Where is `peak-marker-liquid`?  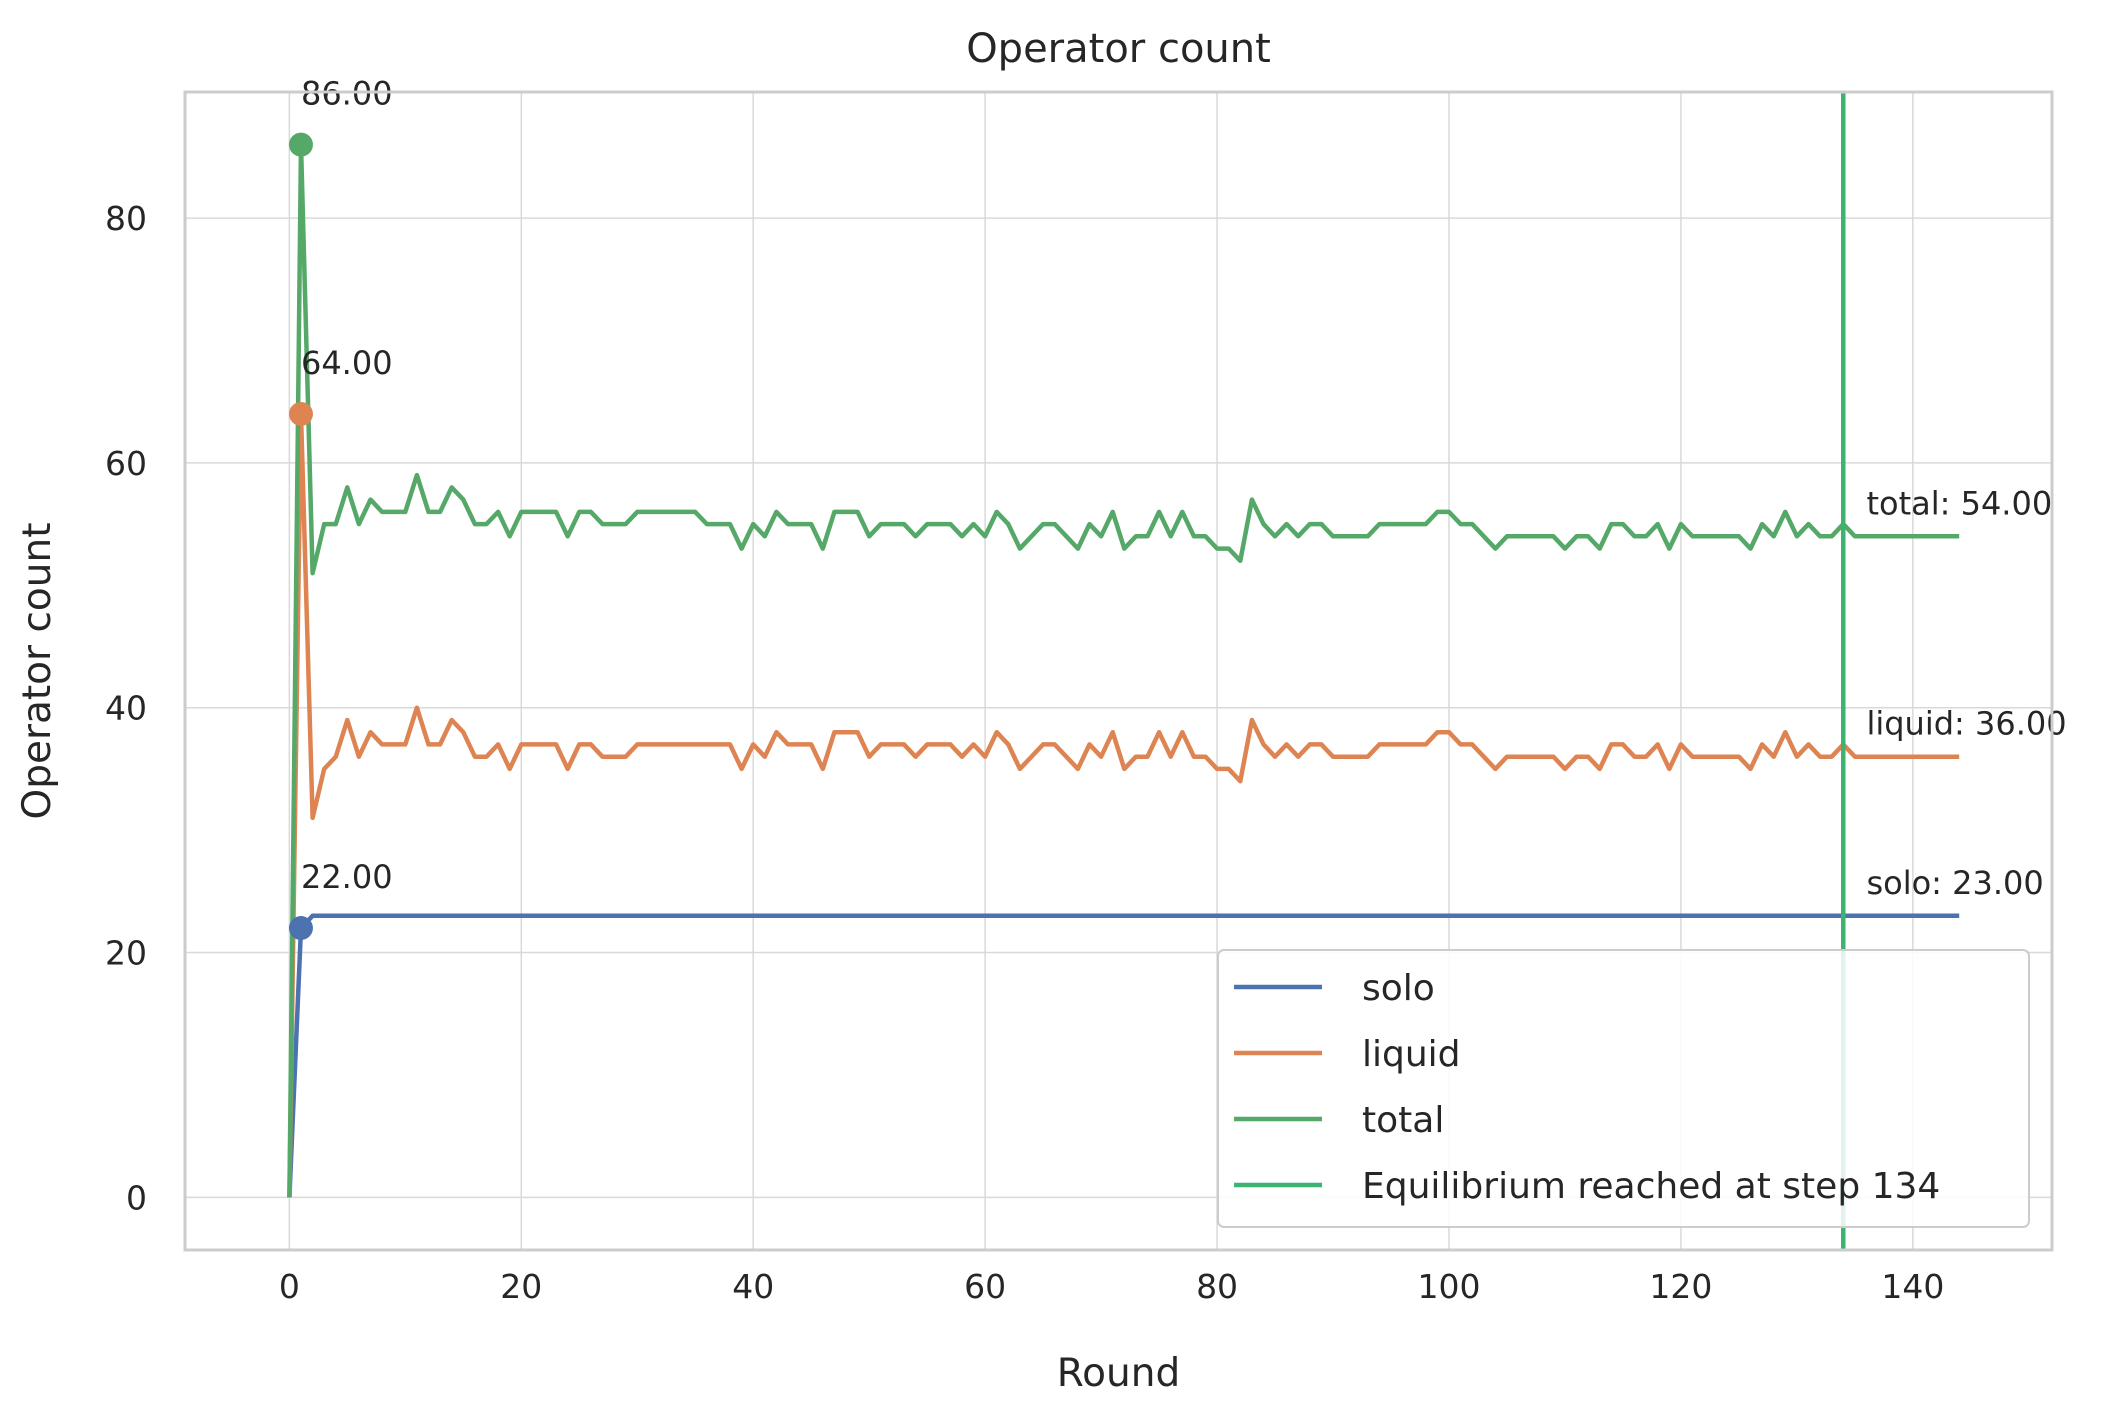
peak-marker-liquid is located at coordinates (300, 413).